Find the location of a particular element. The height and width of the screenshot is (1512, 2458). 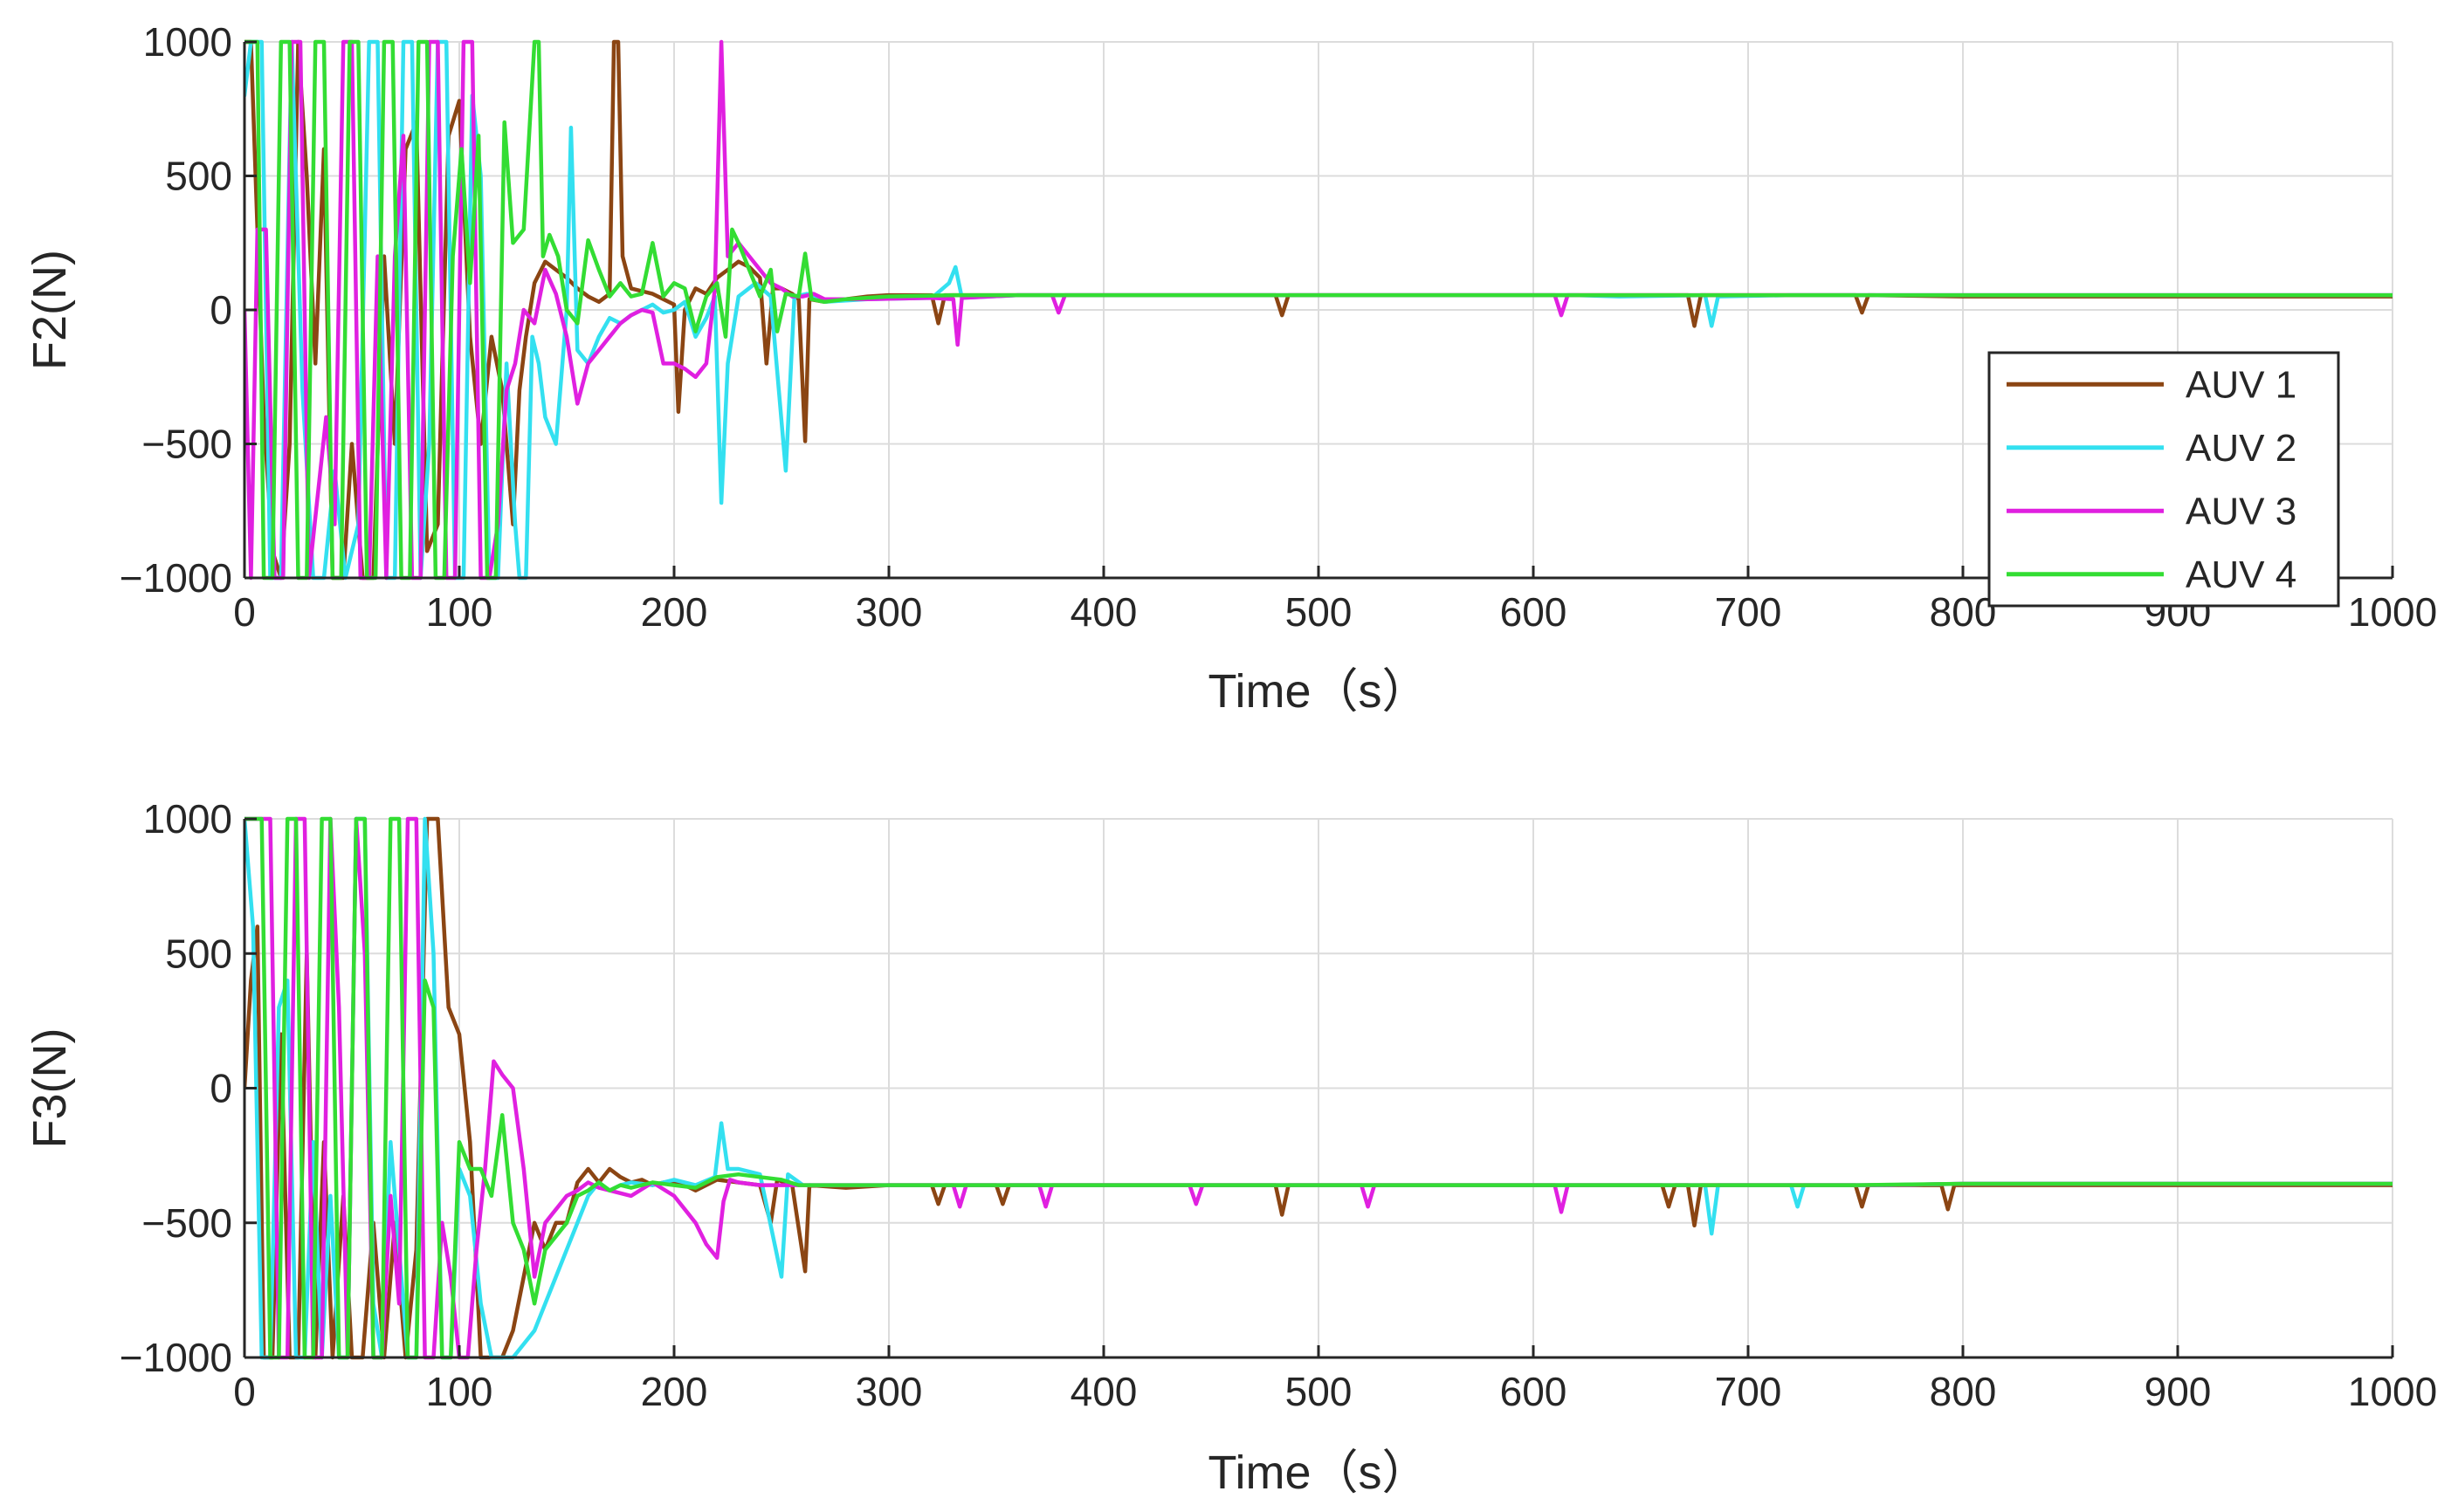

legend: AUV 1 AUV 2 AUV 3 AUV 4 is located at coordinates (2163, 480).